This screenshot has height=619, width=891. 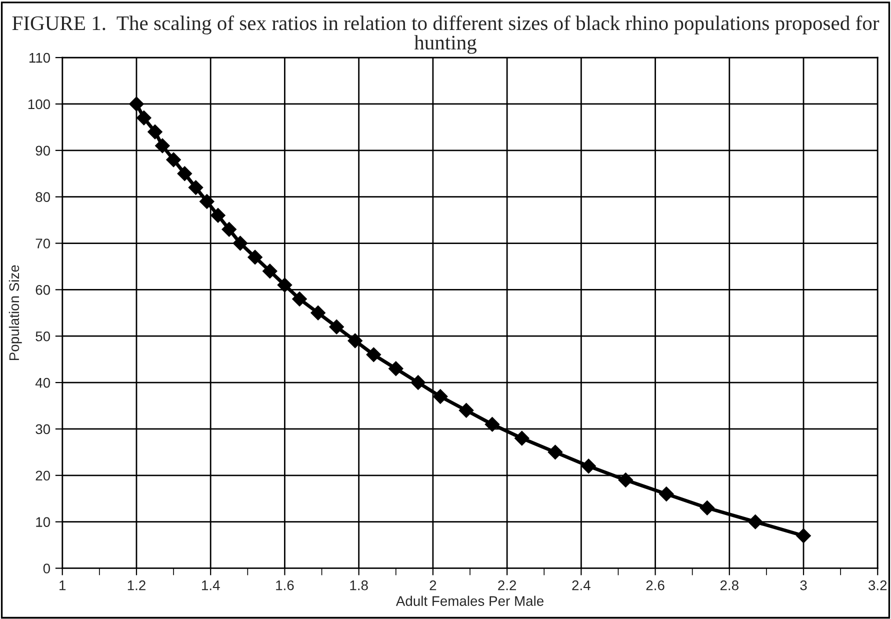 I want to click on x-tick-label: 1.4, so click(x=211, y=585).